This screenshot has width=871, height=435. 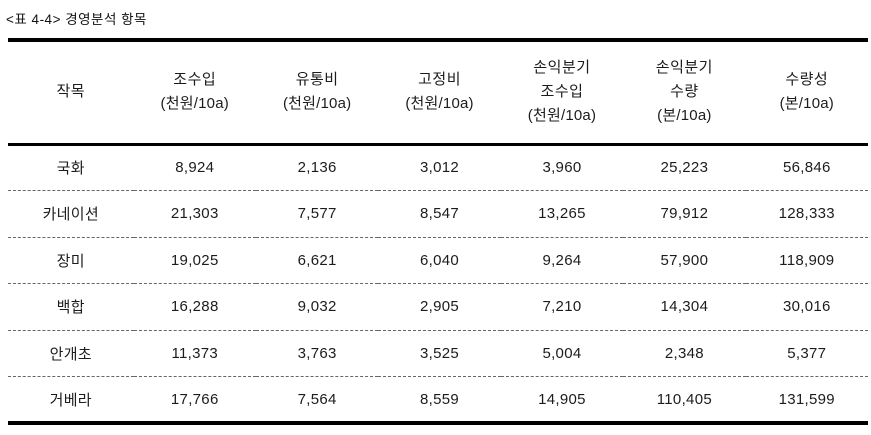 I want to click on value-cell: 16,288, so click(x=194, y=307).